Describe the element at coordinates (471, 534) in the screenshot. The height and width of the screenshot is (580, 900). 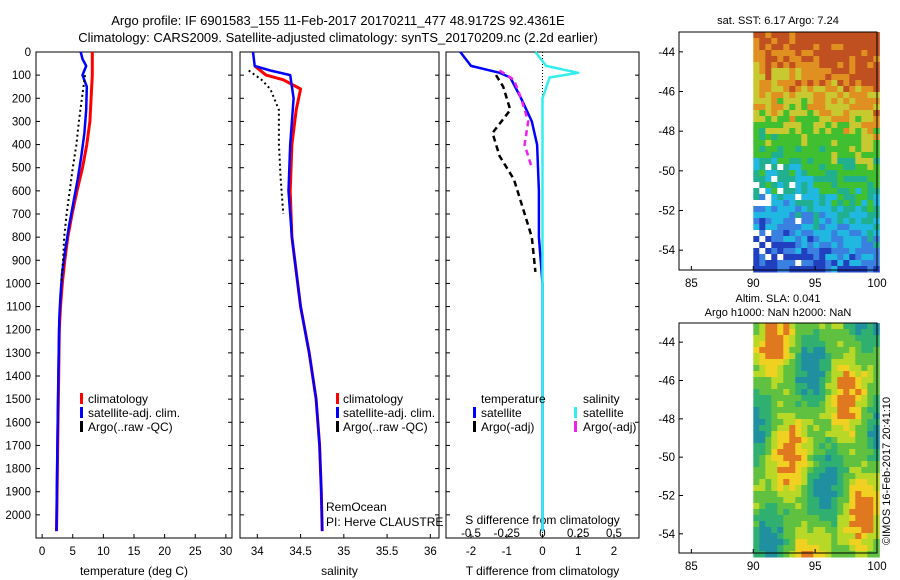
I see `x2-tick-label: -0.5` at that location.